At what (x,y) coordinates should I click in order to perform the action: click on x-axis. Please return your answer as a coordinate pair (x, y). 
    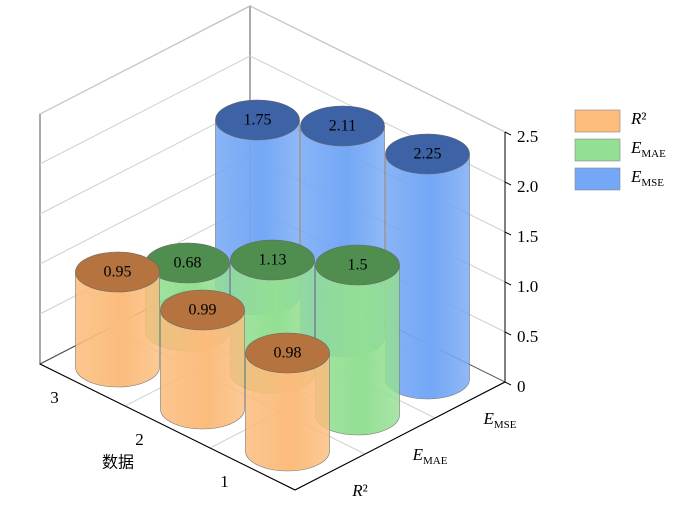
    Looking at the image, I should click on (167, 427).